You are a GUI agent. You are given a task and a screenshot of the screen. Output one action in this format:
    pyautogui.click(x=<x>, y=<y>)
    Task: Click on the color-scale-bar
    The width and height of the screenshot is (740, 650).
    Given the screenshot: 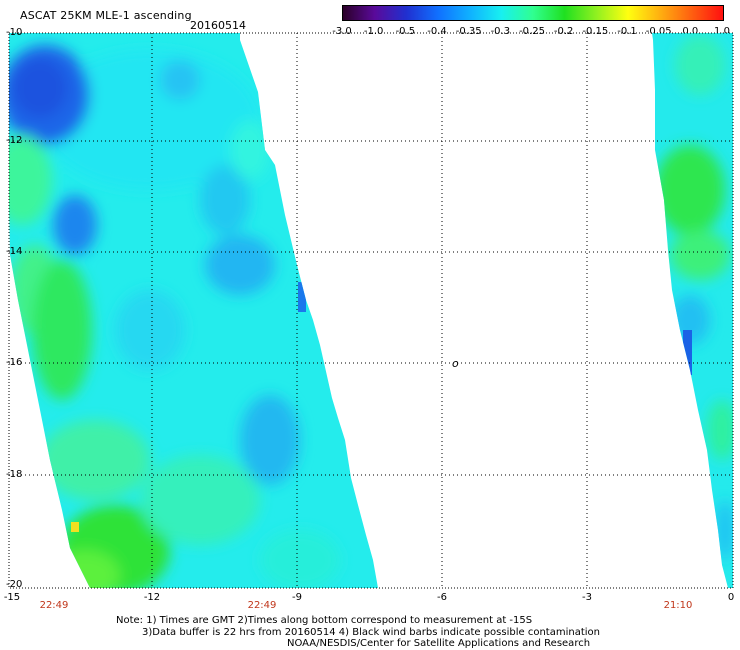 What is the action you would take?
    pyautogui.click(x=533, y=13)
    